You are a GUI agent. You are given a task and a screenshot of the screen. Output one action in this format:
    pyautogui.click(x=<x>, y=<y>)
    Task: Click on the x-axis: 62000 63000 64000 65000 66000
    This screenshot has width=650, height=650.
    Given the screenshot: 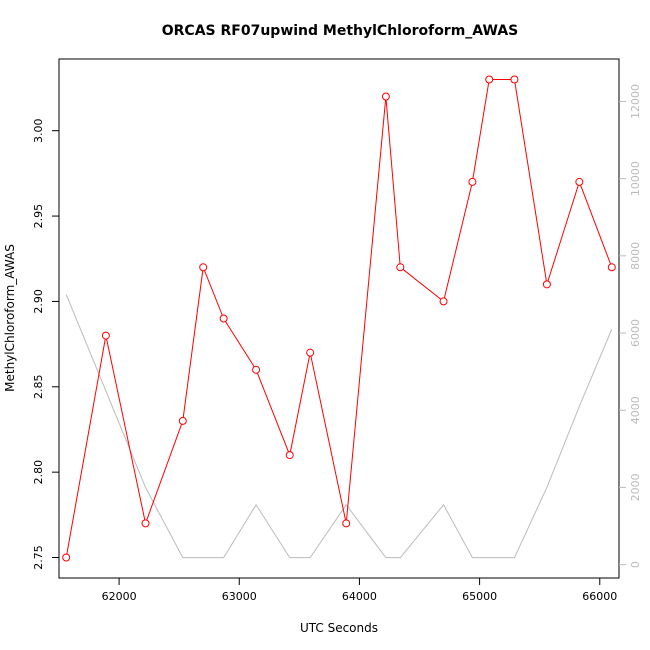 What is the action you would take?
    pyautogui.click(x=359, y=590)
    